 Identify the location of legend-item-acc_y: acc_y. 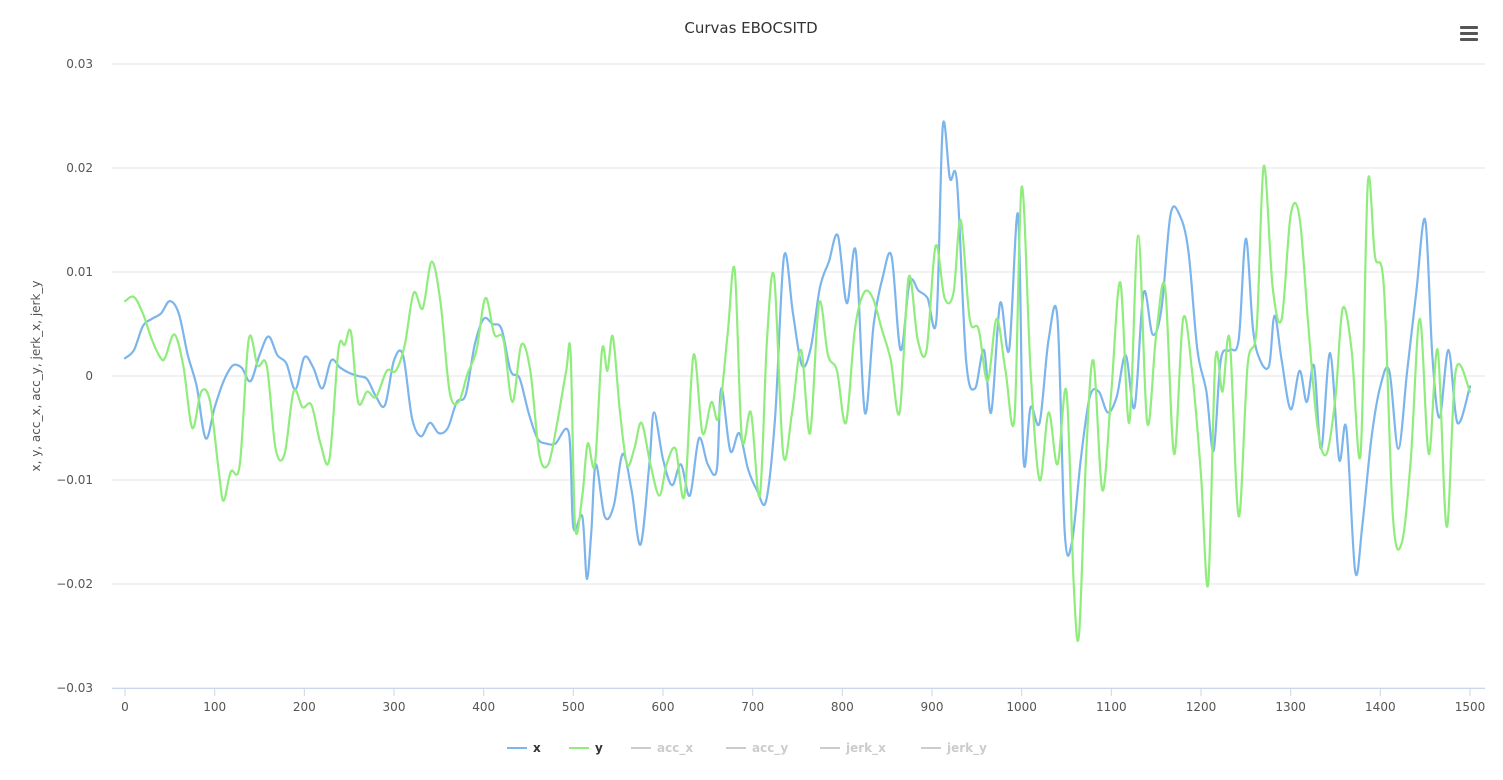
(757, 748).